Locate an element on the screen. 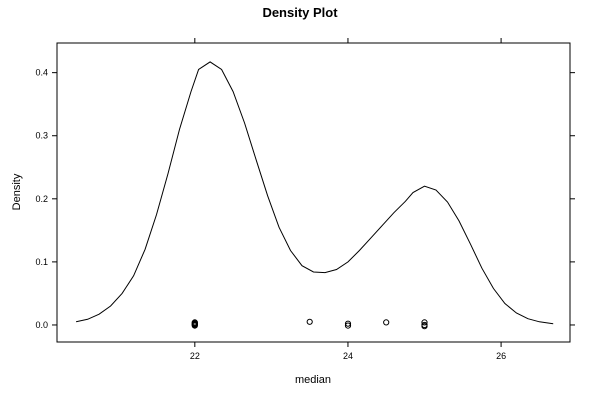 The width and height of the screenshot is (599, 400). y-tick-label: 0.3 is located at coordinates (41, 136).